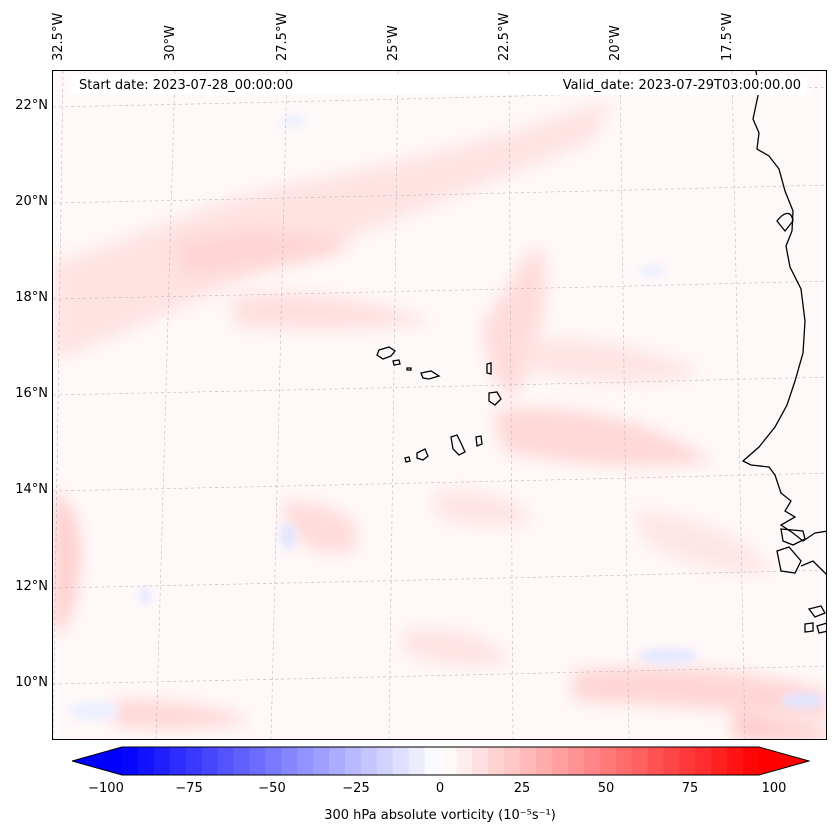  I want to click on west-africa-coastline, so click(783, 352).